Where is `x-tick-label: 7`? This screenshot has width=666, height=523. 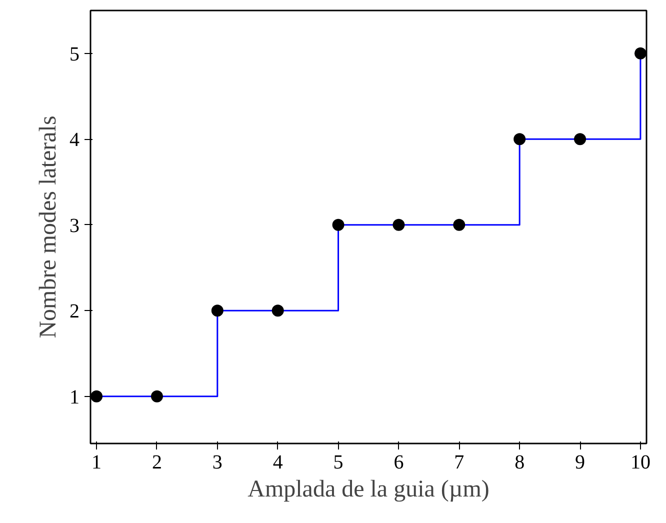
x-tick-label: 7 is located at coordinates (459, 463).